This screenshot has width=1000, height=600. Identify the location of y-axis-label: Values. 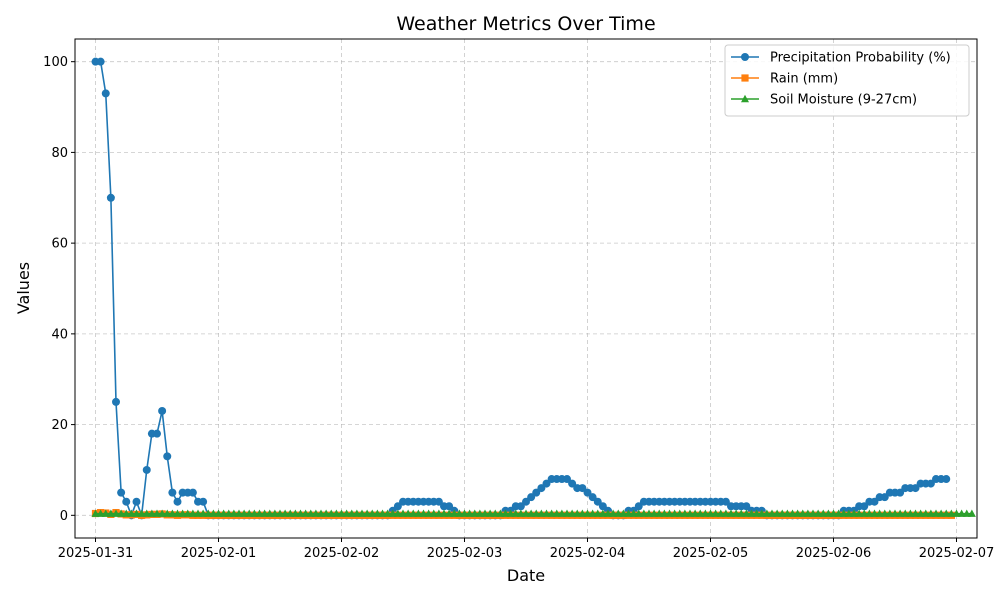
(23, 288).